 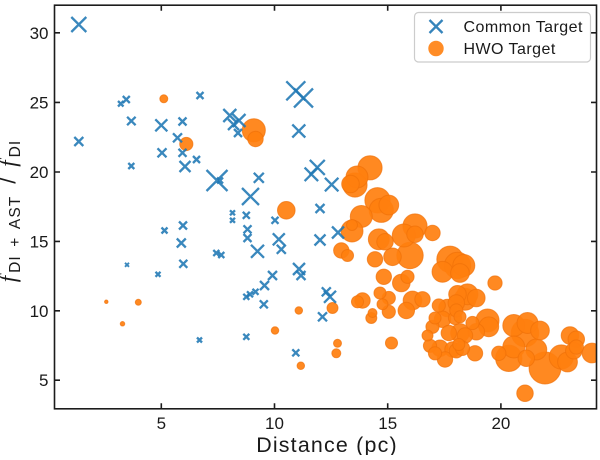 I want to click on svg-text: Common Target, so click(x=523, y=27).